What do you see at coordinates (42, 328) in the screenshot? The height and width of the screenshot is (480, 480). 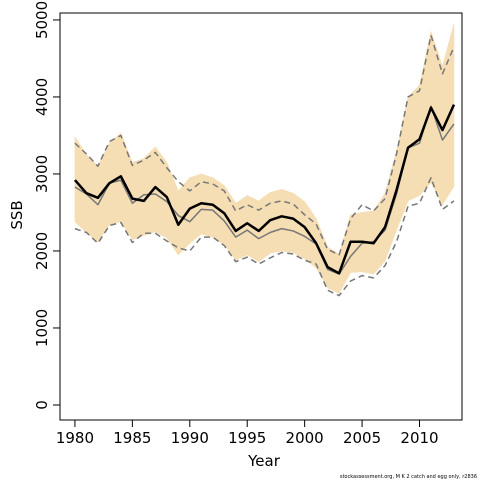 I see `y-tick-label: 1000` at bounding box center [42, 328].